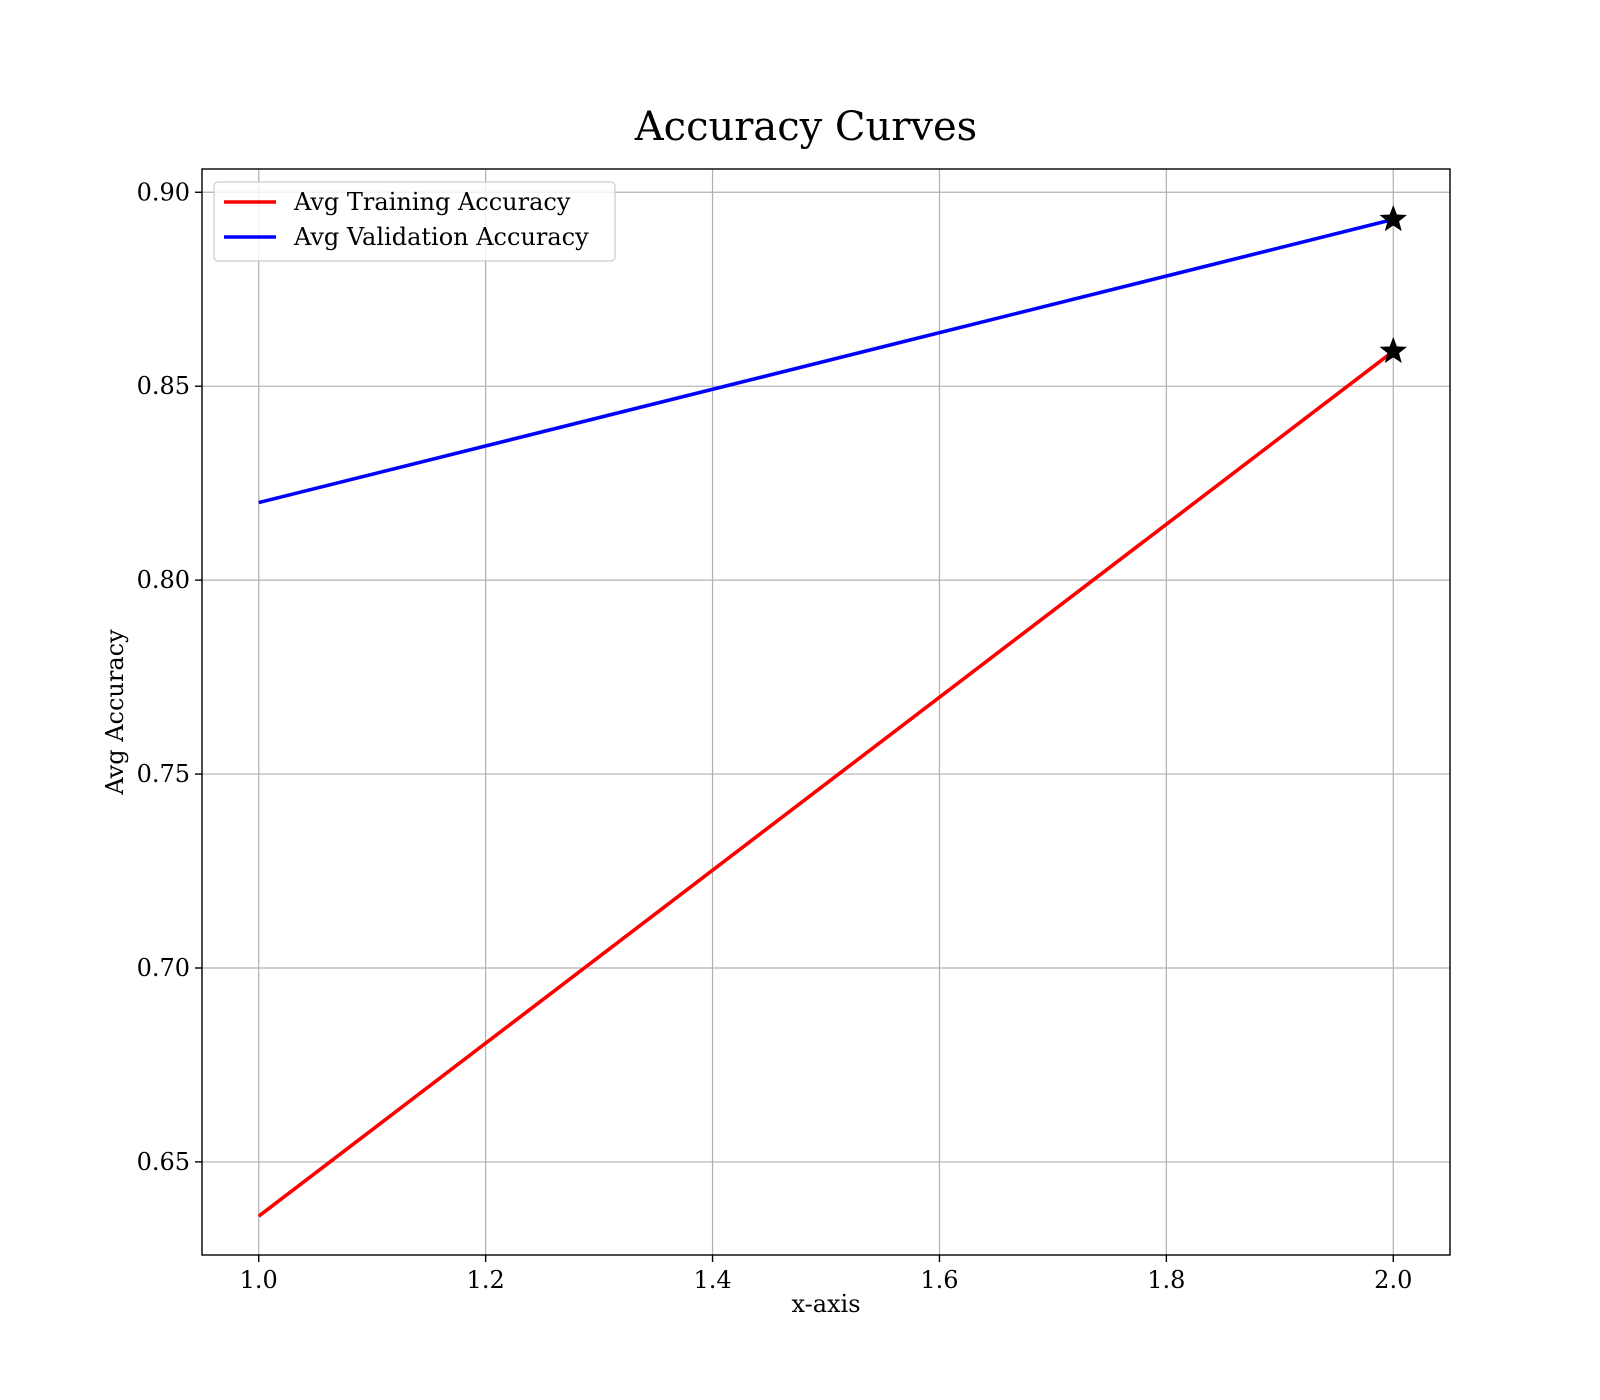 The height and width of the screenshot is (1400, 1600). I want to click on legend-box, so click(414, 221).